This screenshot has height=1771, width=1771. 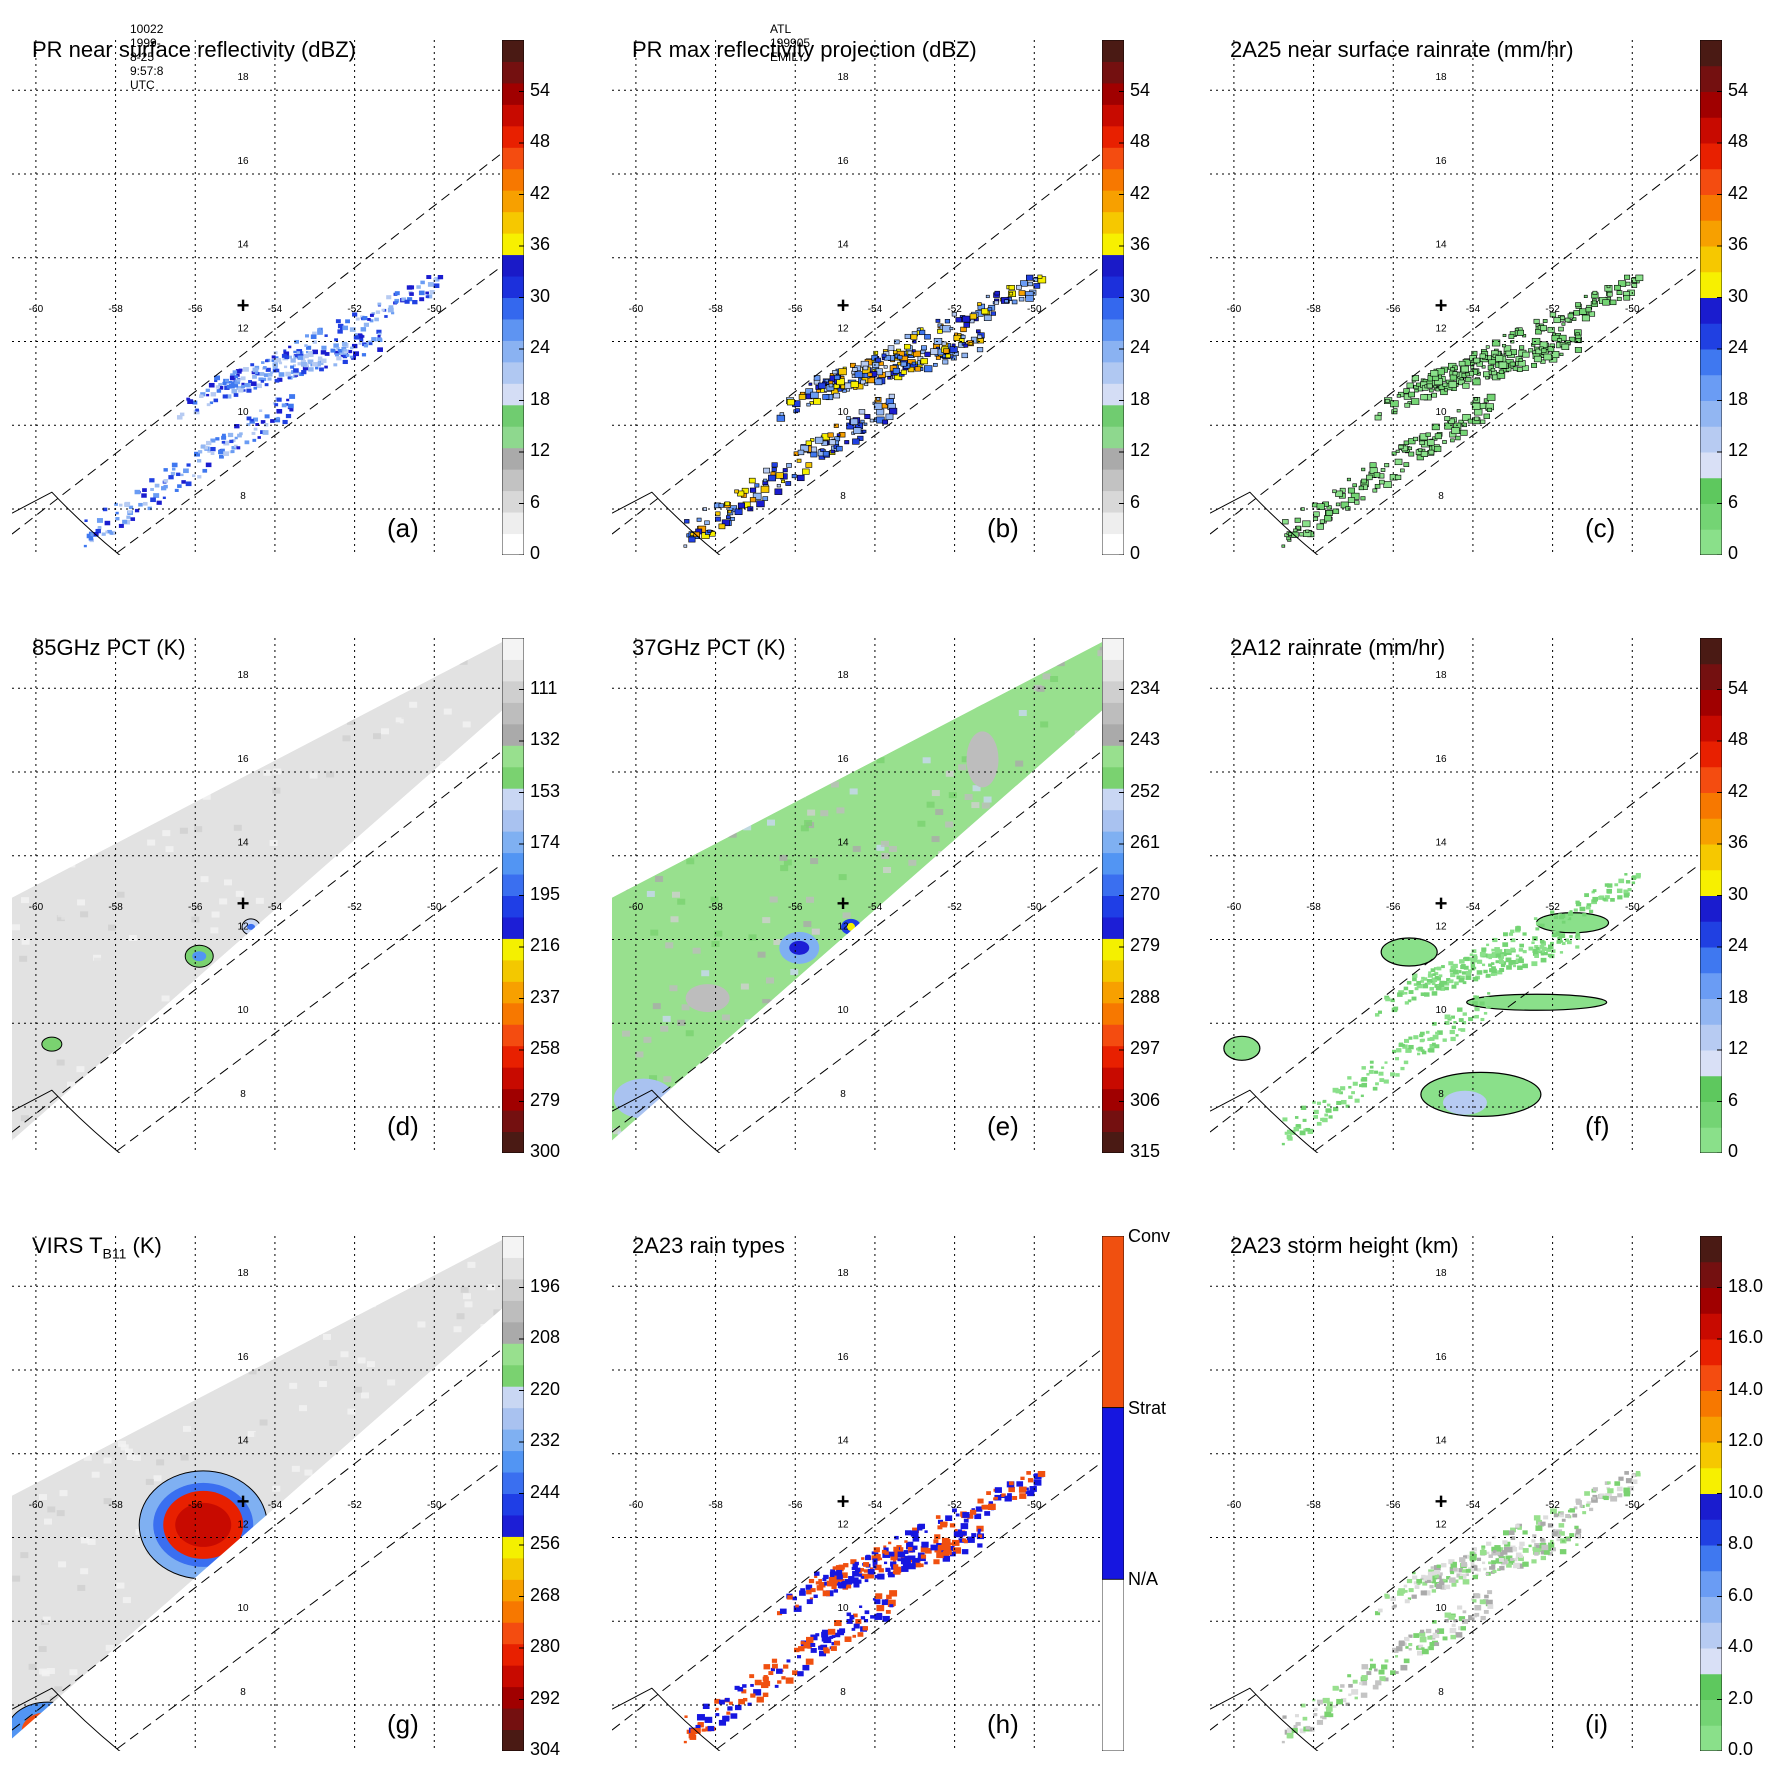 What do you see at coordinates (1145, 1099) in the screenshot?
I see `colorbar-tick-label: 306` at bounding box center [1145, 1099].